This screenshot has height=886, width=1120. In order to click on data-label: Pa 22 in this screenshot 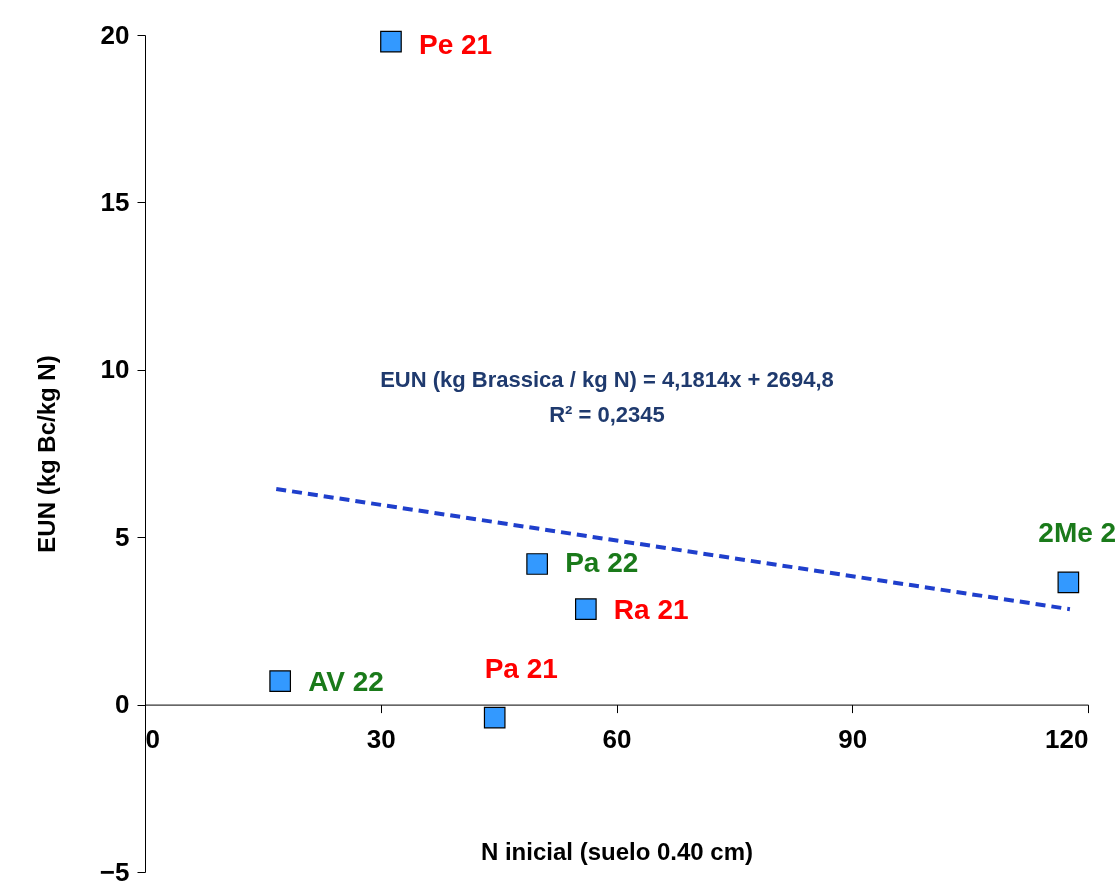, I will do `click(602, 562)`.